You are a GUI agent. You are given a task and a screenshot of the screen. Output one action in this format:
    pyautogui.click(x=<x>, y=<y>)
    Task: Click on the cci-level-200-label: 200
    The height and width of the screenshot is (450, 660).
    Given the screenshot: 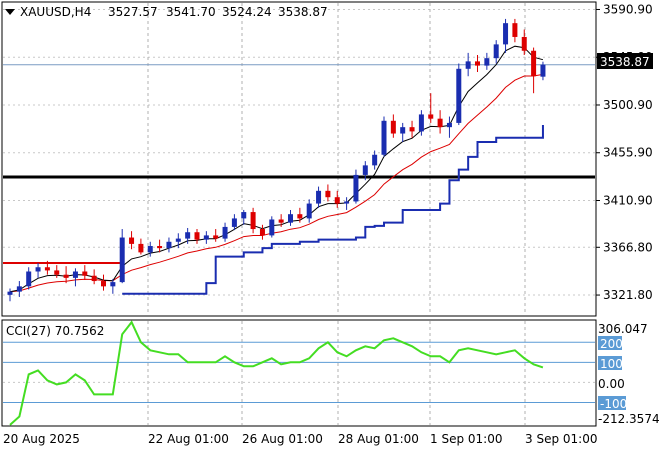 What is the action you would take?
    pyautogui.click(x=611, y=344)
    